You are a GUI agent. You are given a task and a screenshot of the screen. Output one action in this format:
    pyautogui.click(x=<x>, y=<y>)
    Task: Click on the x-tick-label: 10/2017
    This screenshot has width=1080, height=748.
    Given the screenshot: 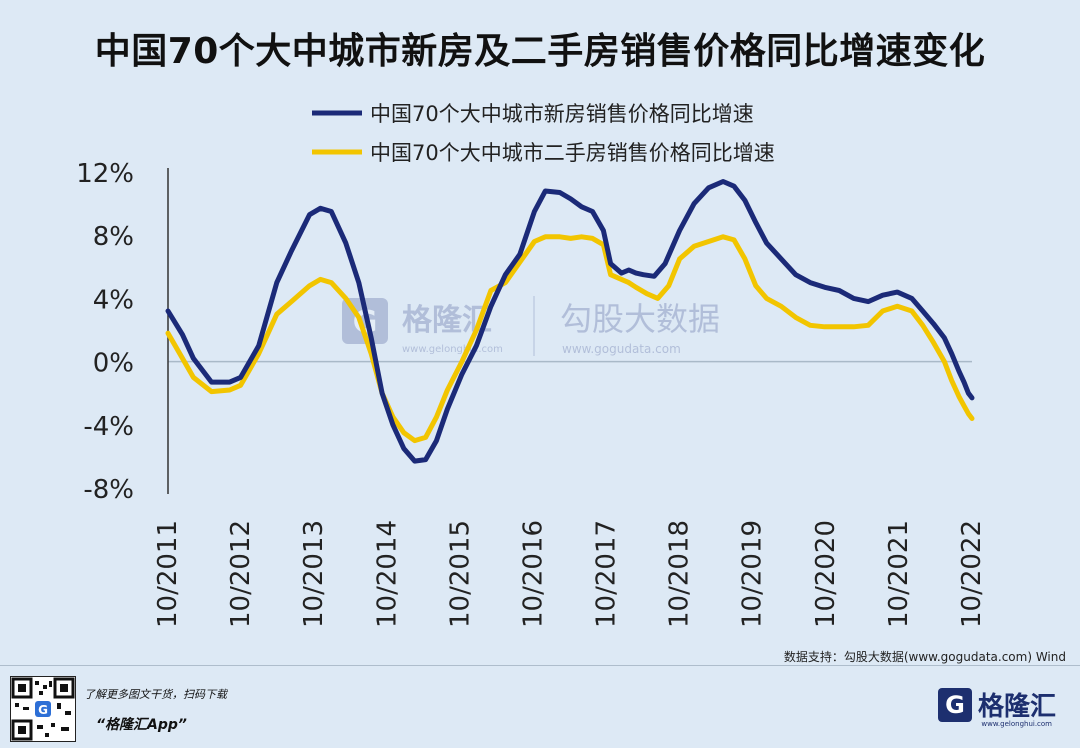 What is the action you would take?
    pyautogui.click(x=607, y=574)
    